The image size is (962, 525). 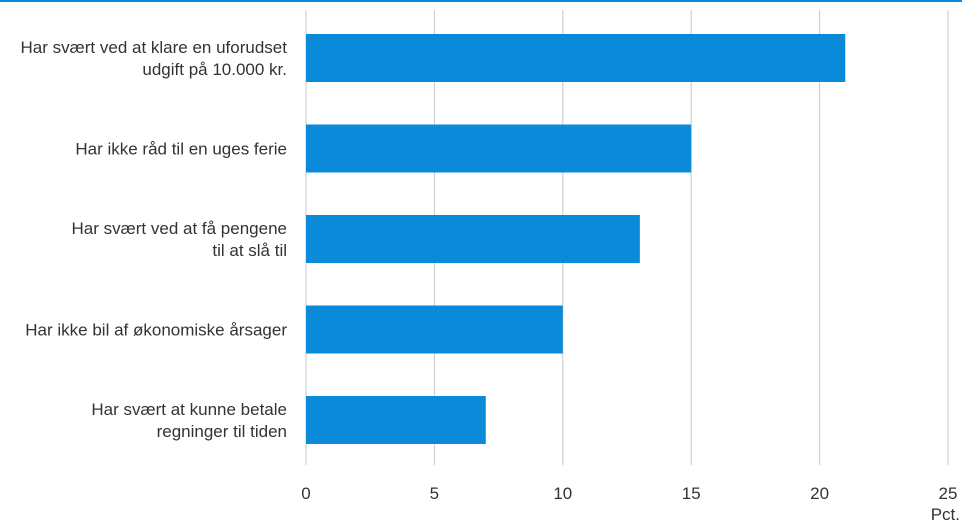 What do you see at coordinates (154, 47) in the screenshot?
I see `category-label-line: Har svært ved at klare en uforudset` at bounding box center [154, 47].